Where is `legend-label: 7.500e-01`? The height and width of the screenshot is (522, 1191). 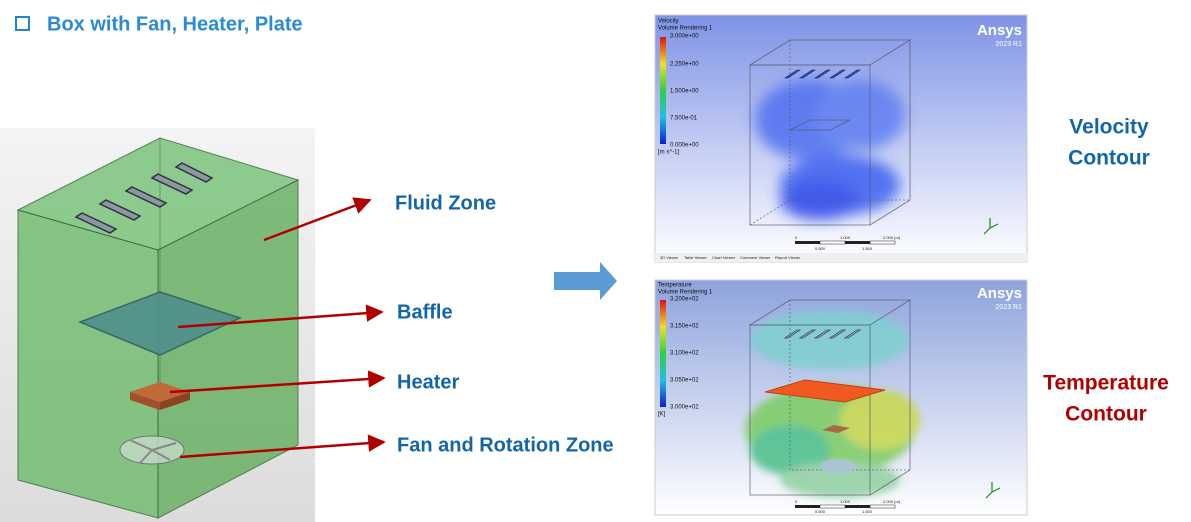
legend-label: 7.500e-01 is located at coordinates (684, 119).